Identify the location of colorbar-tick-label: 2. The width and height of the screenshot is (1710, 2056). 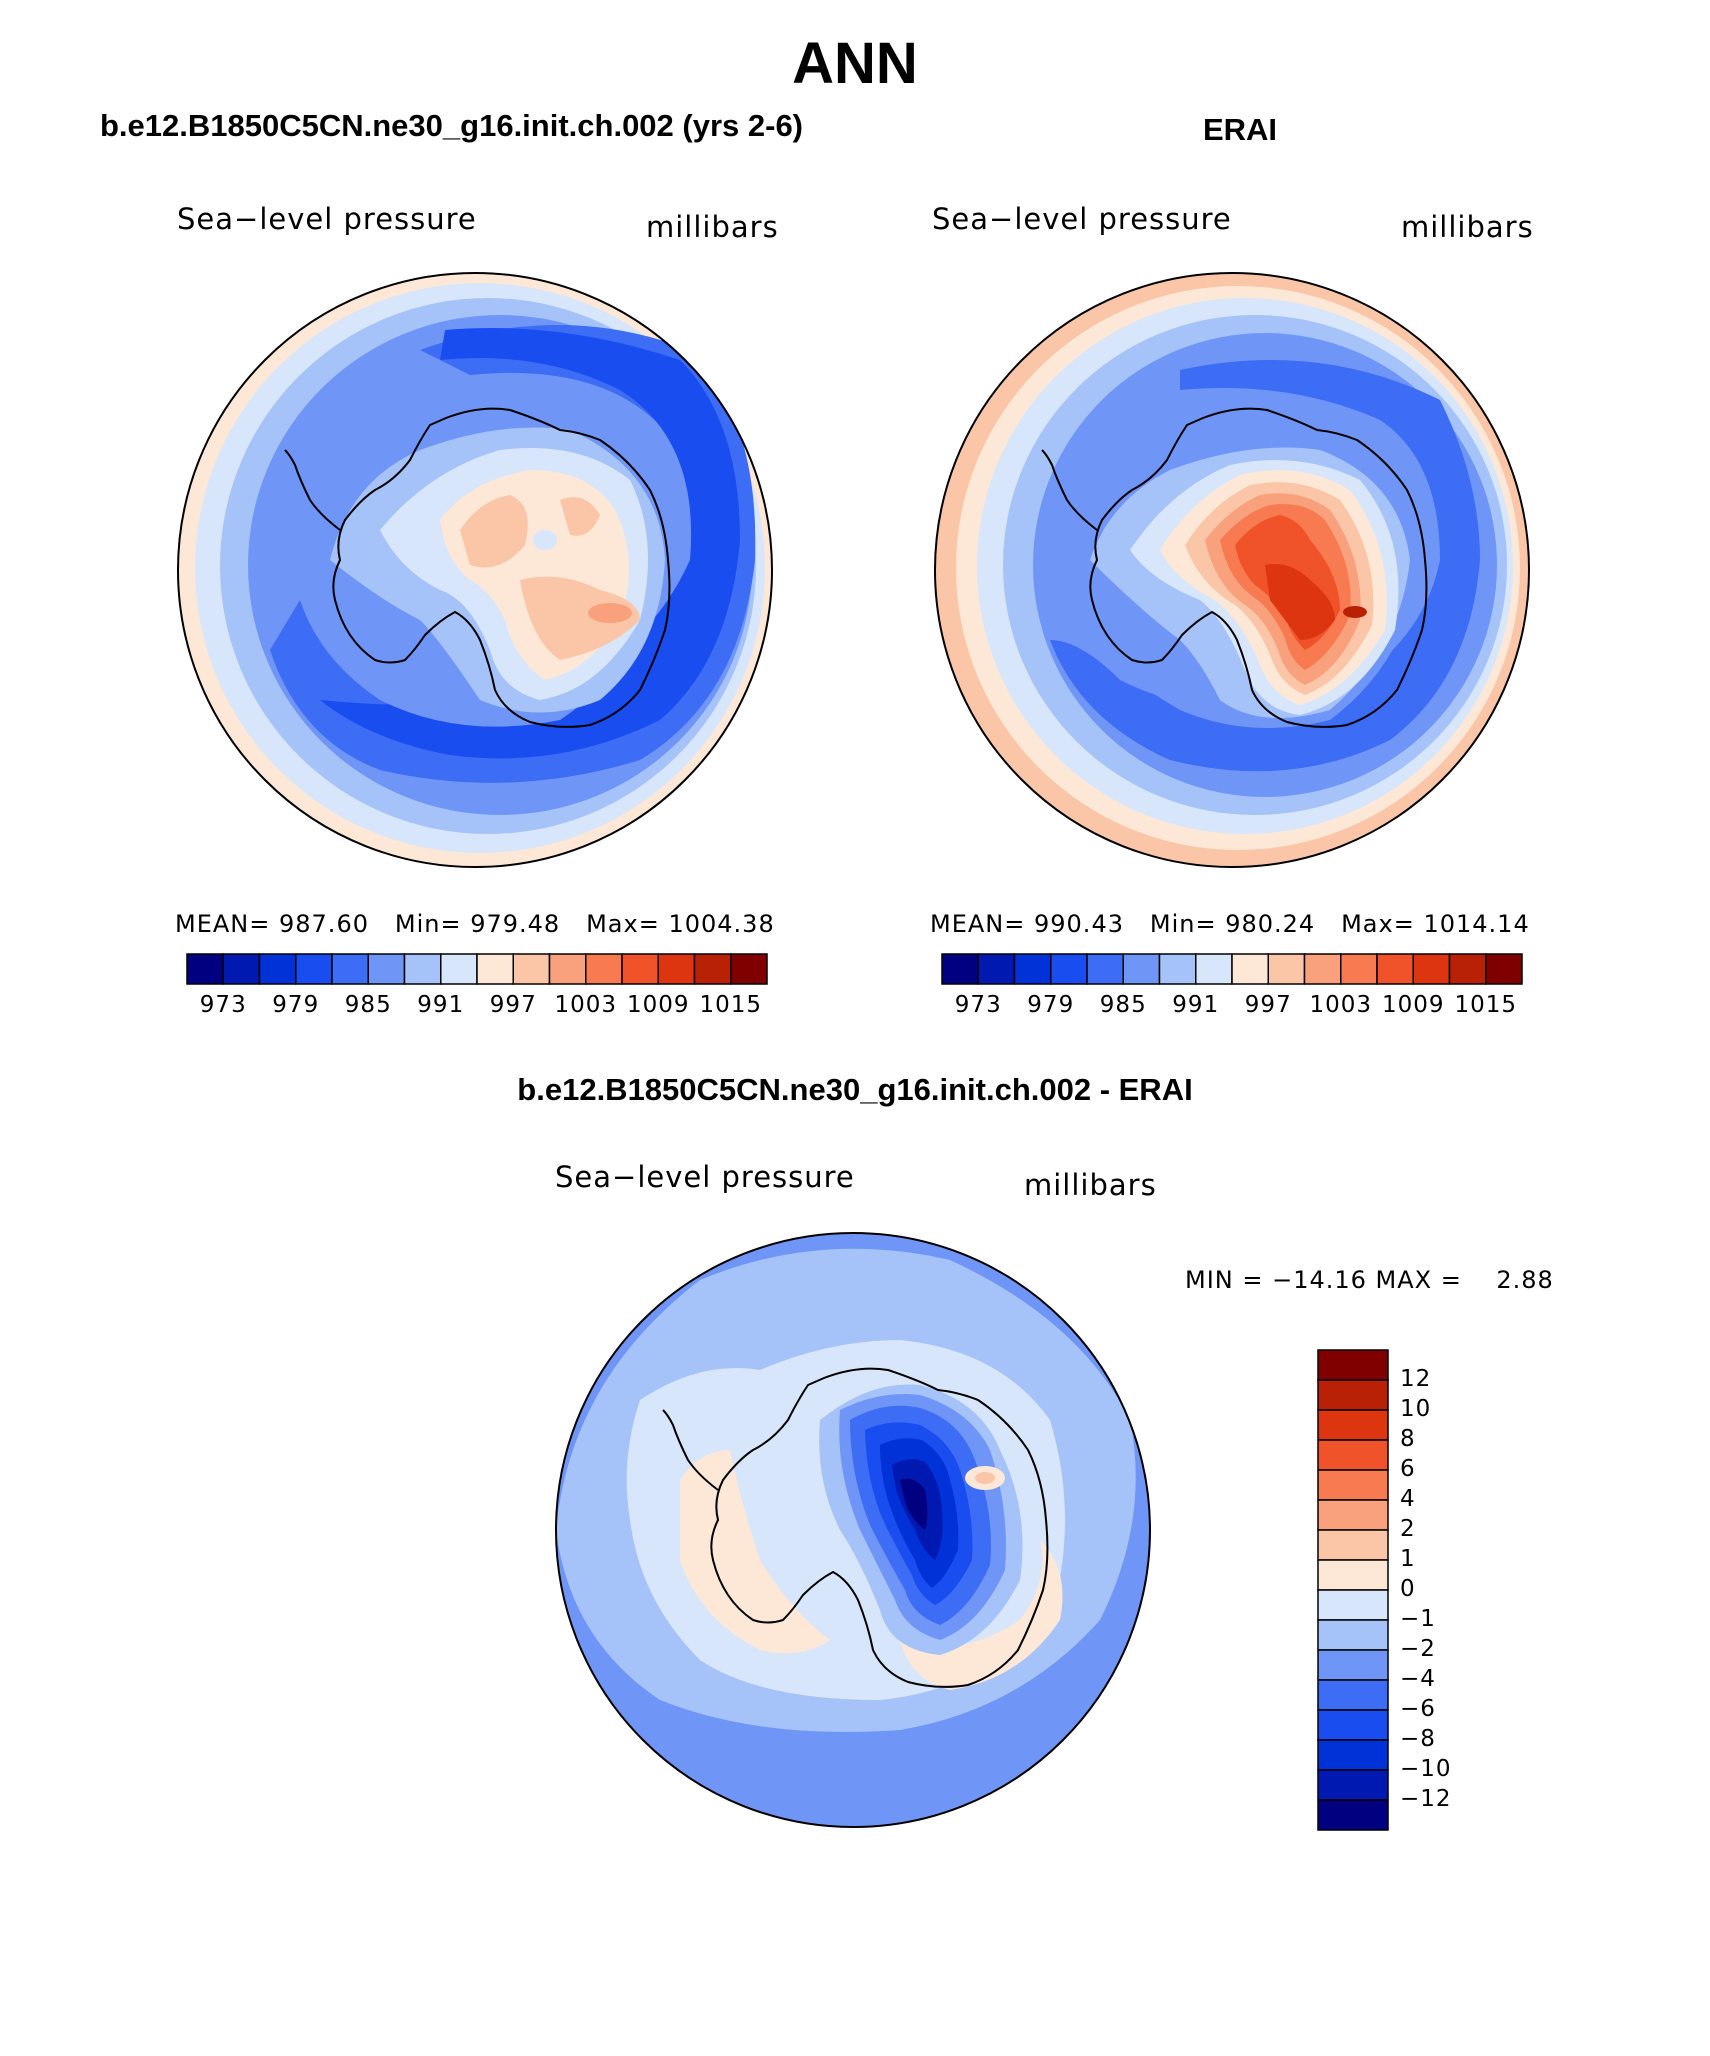
(1408, 1529).